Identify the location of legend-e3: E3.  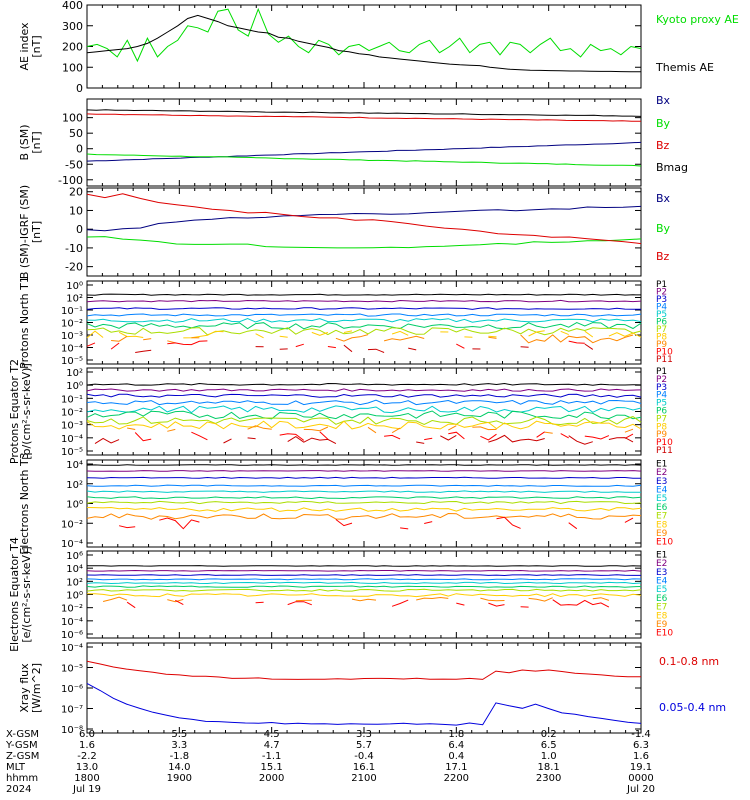
(661, 573).